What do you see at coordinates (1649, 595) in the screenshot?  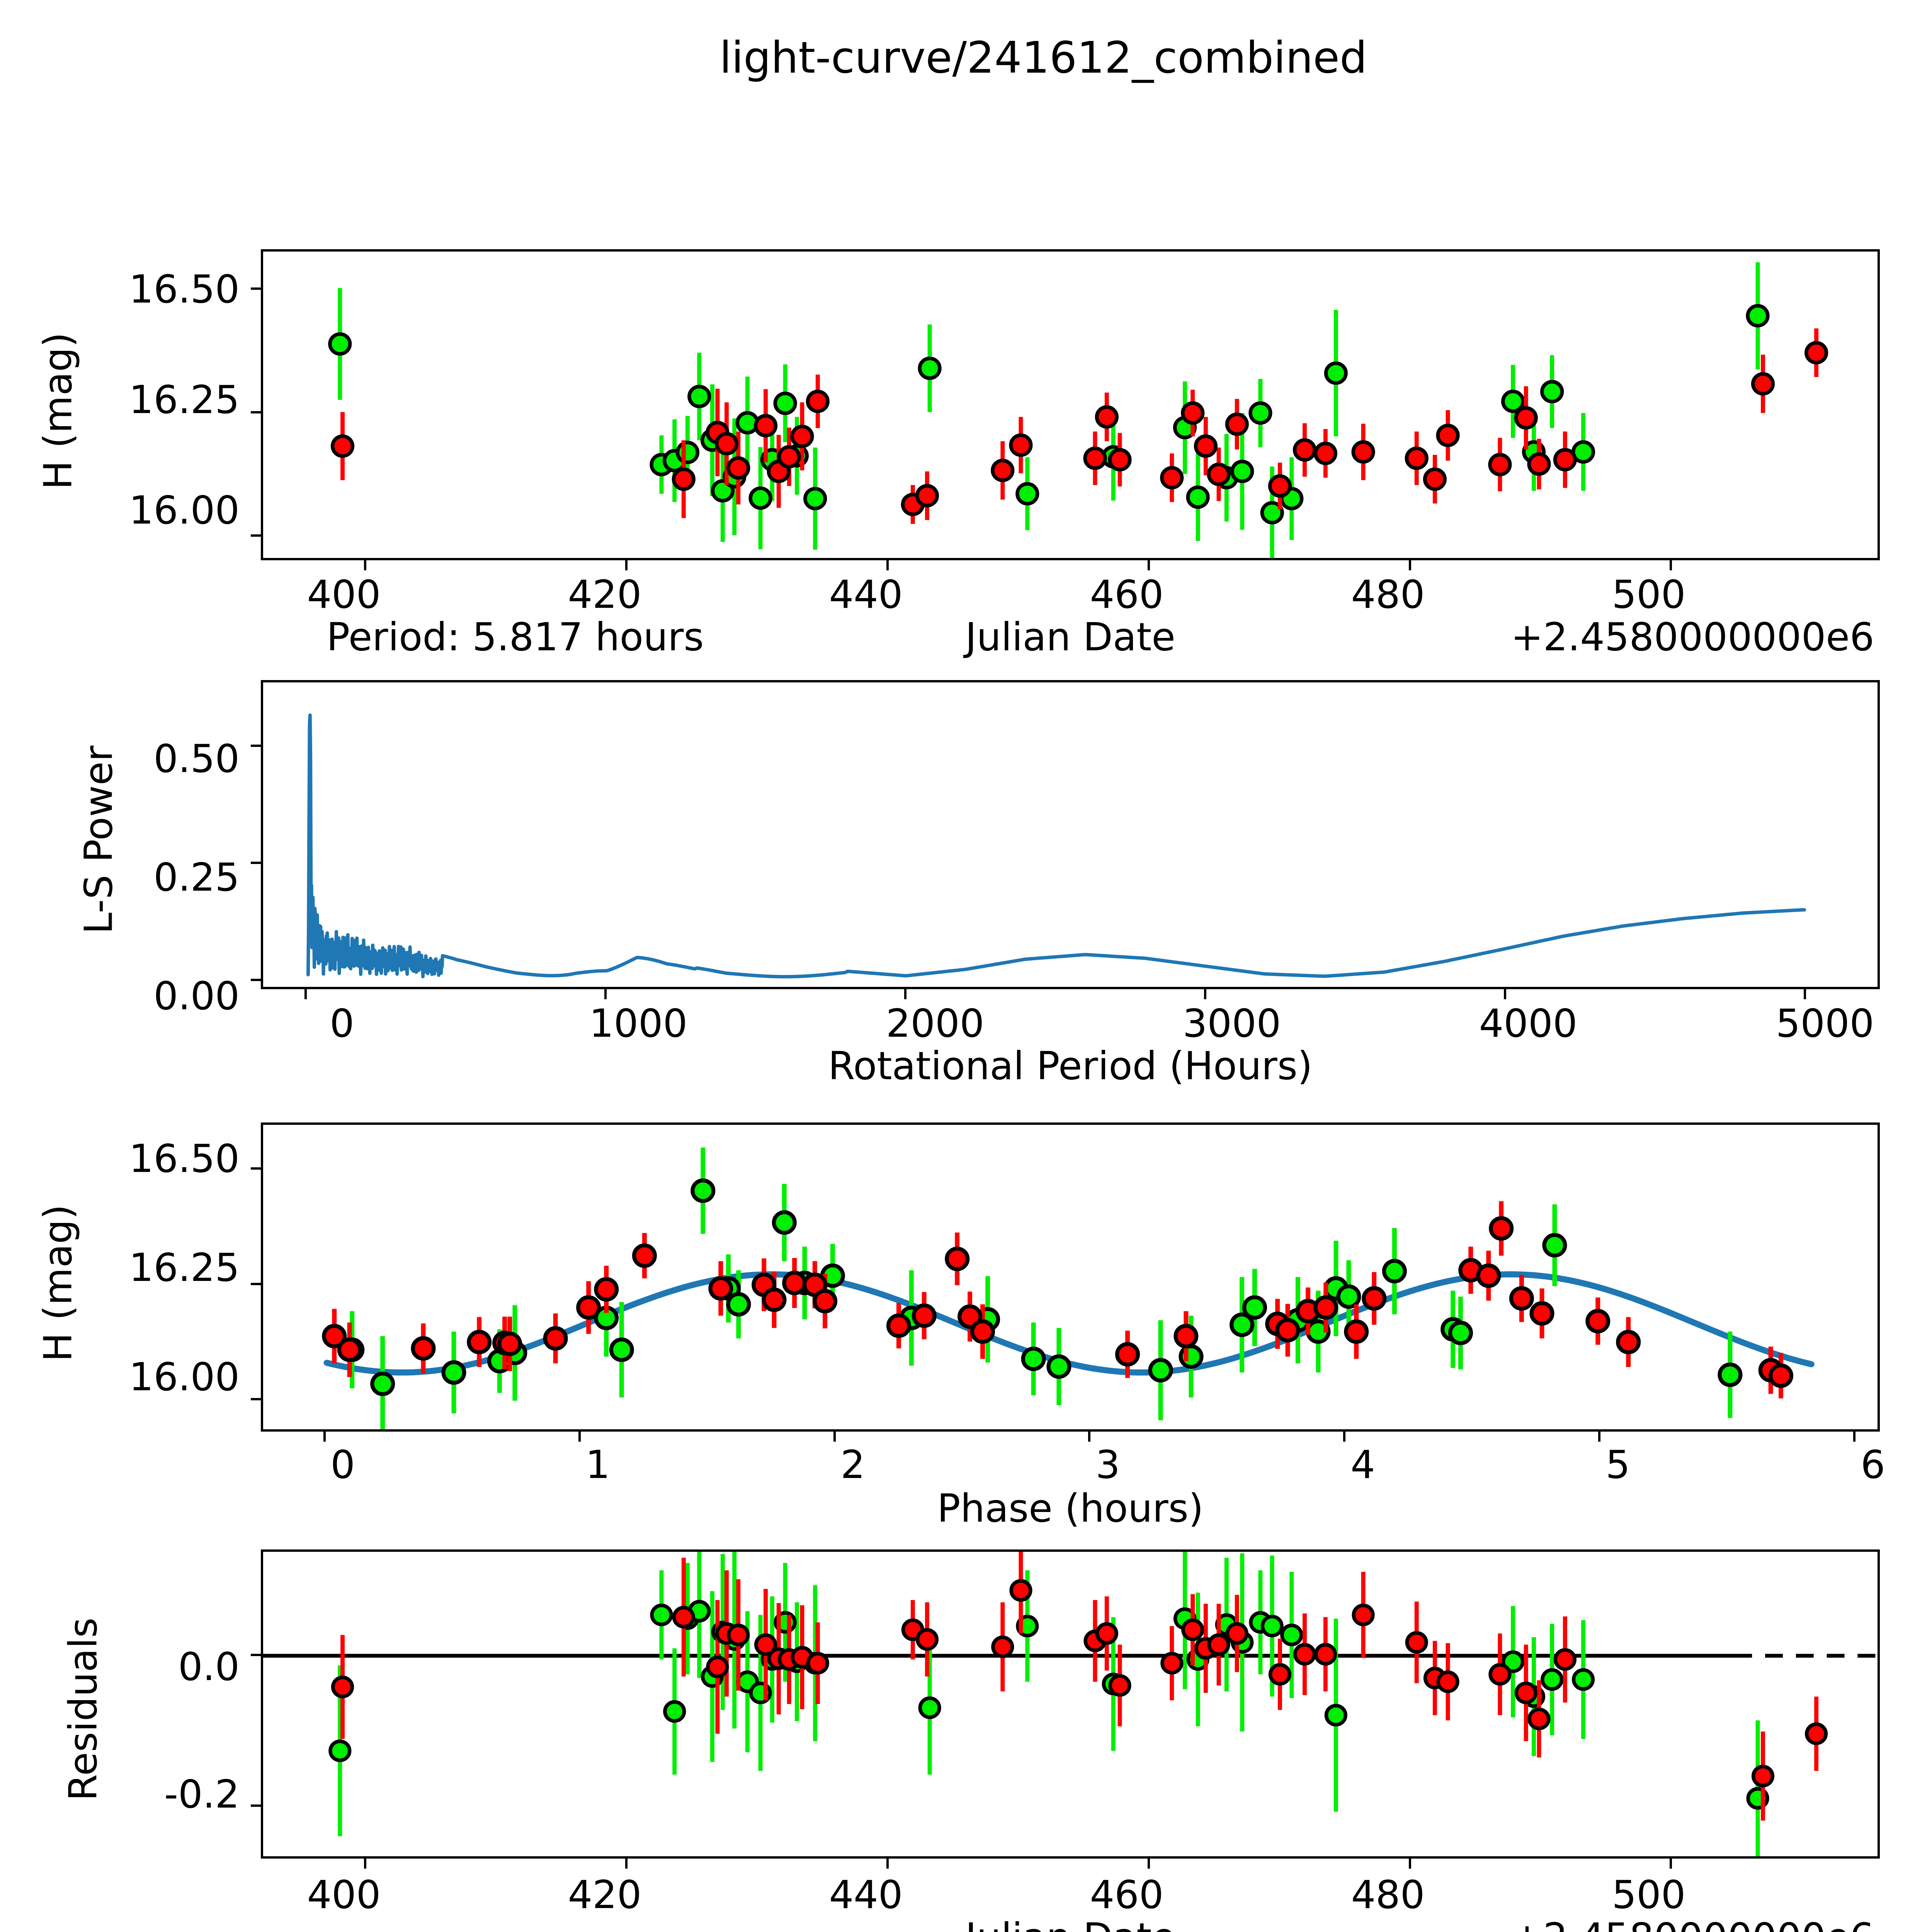 I see `light-curve-xtick-500: 500` at bounding box center [1649, 595].